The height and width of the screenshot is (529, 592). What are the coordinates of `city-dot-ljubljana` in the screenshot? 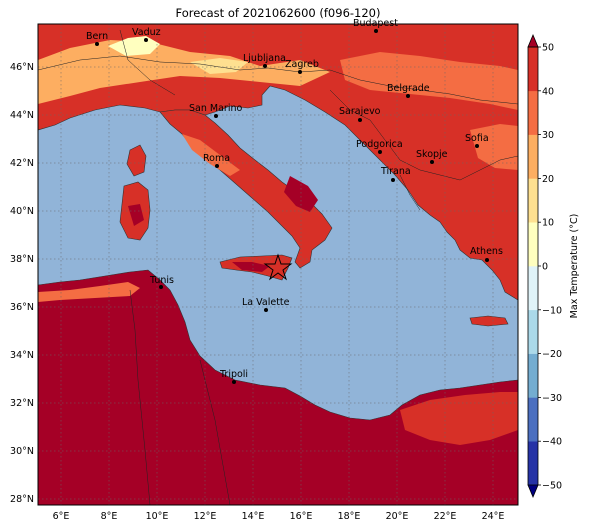 It's located at (265, 66).